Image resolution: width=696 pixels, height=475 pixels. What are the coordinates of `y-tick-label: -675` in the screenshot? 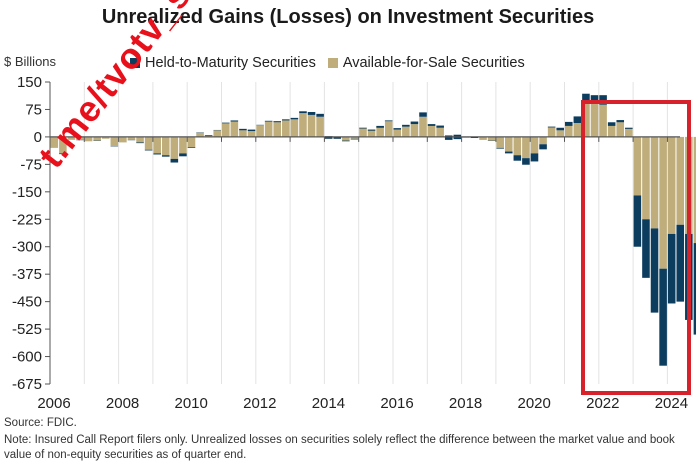 It's located at (27, 384).